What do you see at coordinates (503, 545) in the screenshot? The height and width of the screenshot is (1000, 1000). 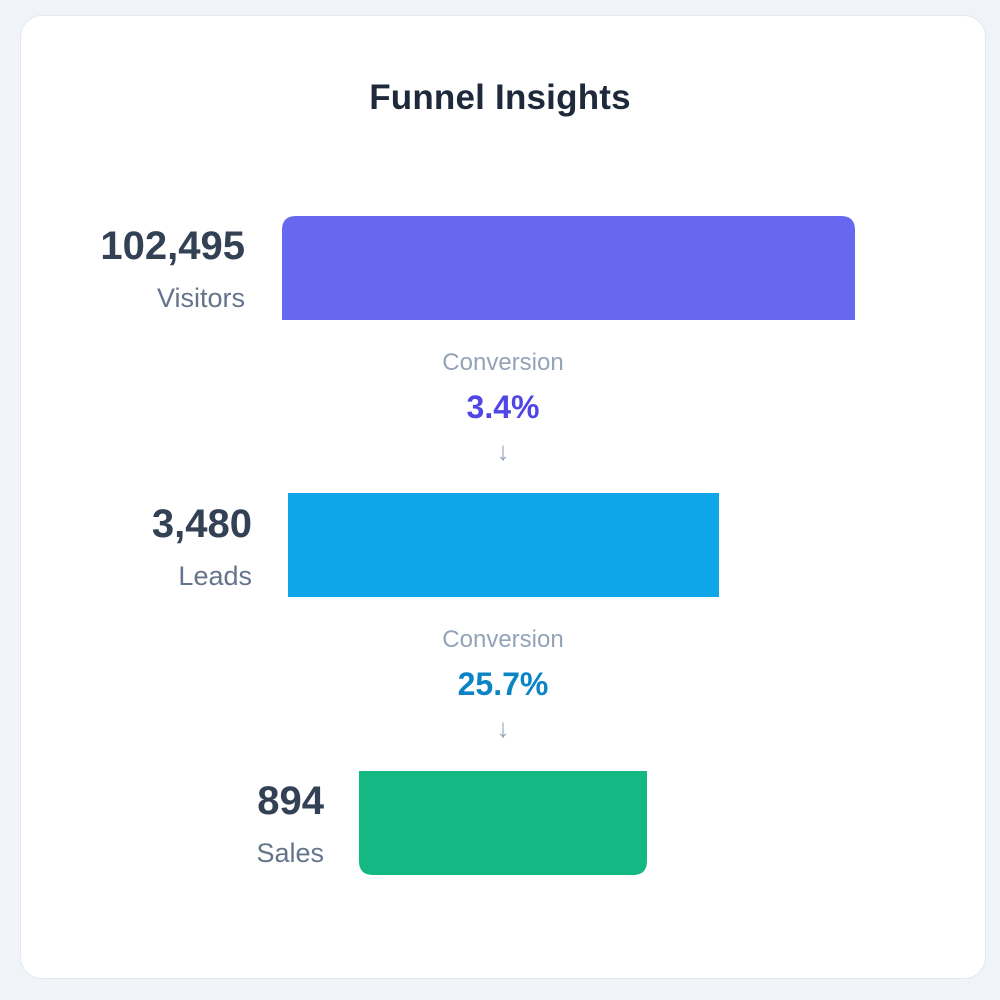 I see `funnel-bar-leads` at bounding box center [503, 545].